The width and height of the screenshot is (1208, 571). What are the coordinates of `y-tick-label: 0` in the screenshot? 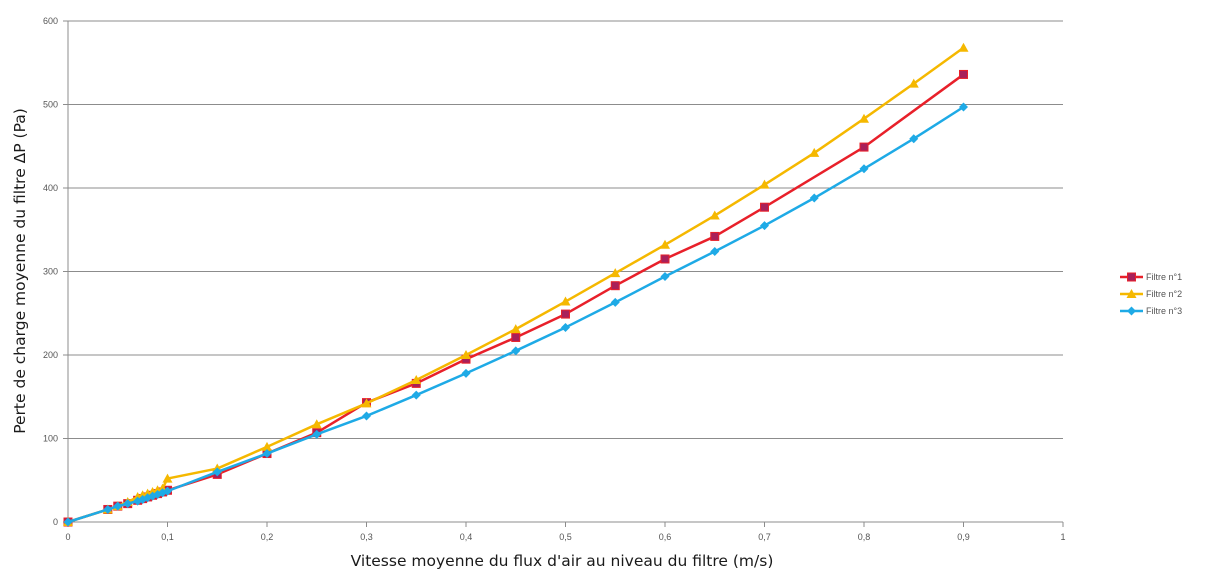 It's located at (55, 522).